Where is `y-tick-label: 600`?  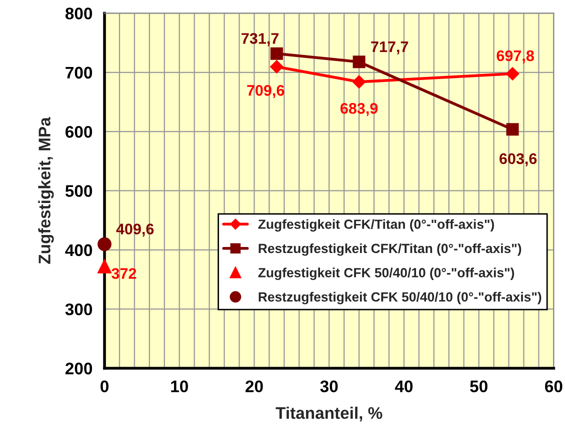
y-tick-label: 600 is located at coordinates (79, 132).